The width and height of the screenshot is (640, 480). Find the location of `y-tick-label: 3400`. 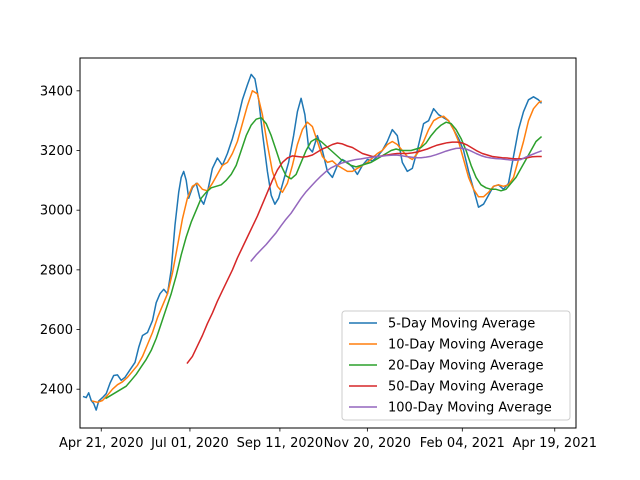

y-tick-label: 3400 is located at coordinates (56, 91).